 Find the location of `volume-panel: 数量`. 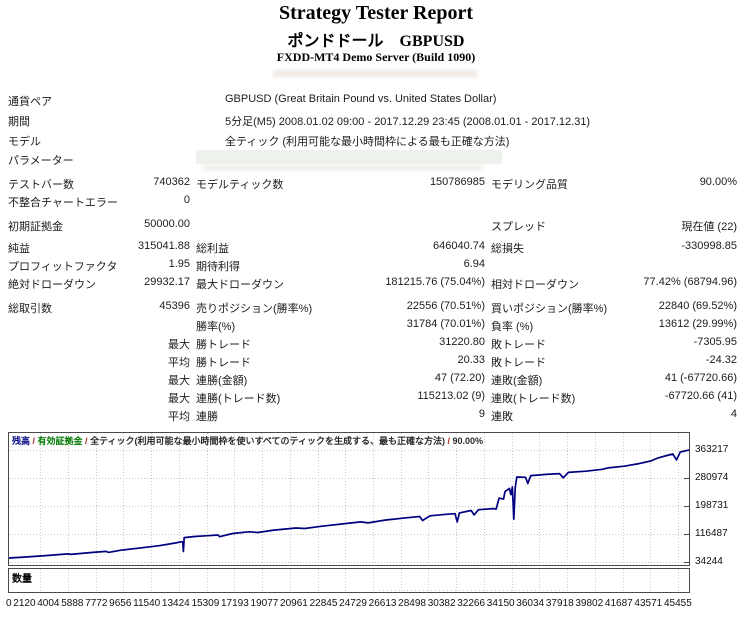

volume-panel: 数量 is located at coordinates (349, 580).